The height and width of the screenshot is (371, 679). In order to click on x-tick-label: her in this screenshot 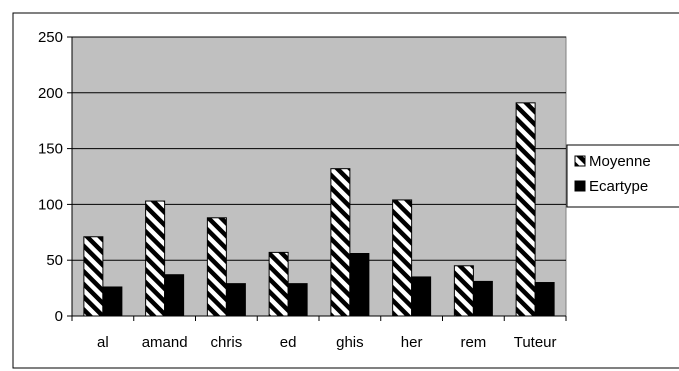, I will do `click(412, 342)`.